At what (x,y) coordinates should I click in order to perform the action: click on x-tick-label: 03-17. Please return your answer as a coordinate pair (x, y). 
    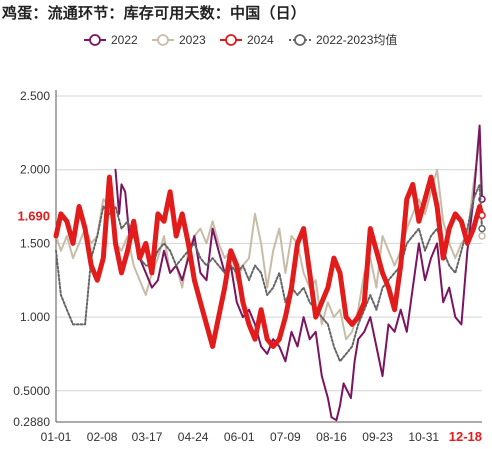
    Looking at the image, I should click on (147, 437).